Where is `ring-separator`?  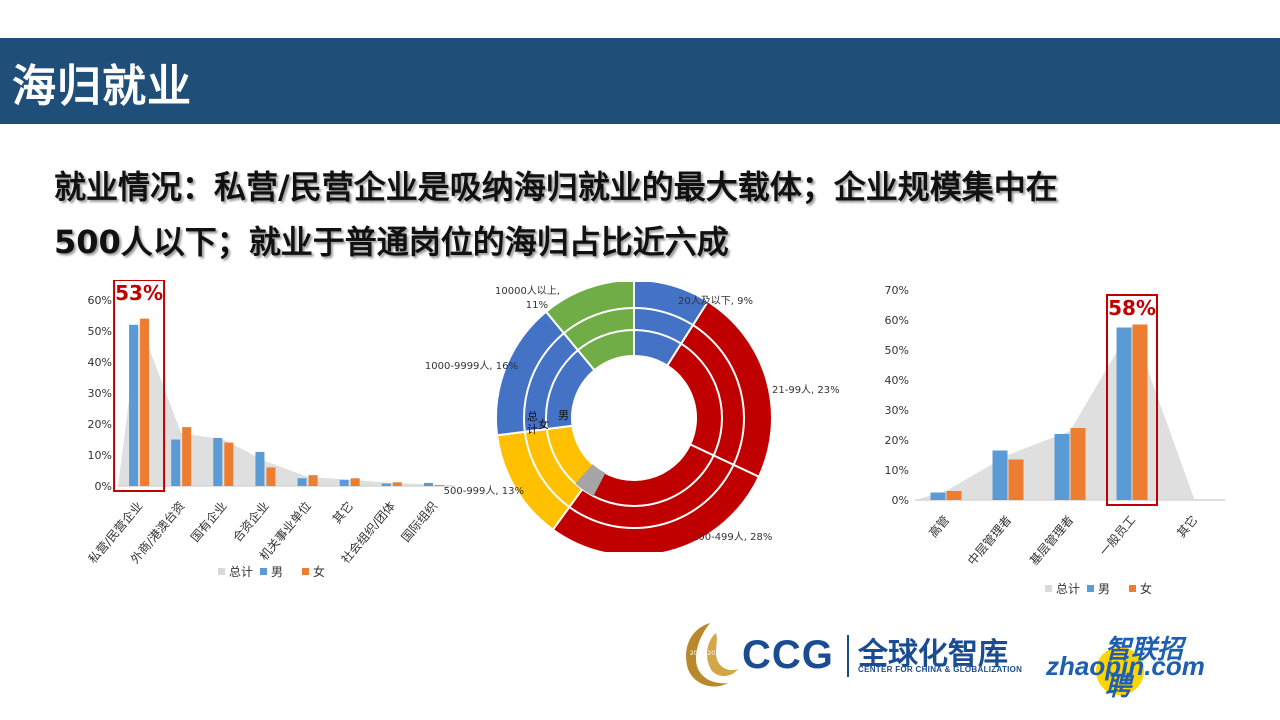 ring-separator is located at coordinates (634, 418).